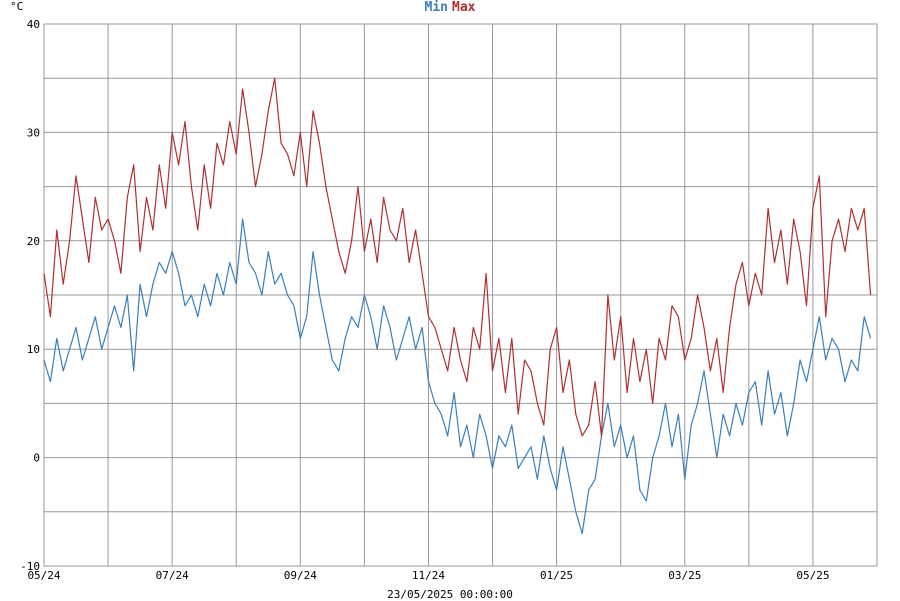  I want to click on y-tick-label: 20, so click(33, 241).